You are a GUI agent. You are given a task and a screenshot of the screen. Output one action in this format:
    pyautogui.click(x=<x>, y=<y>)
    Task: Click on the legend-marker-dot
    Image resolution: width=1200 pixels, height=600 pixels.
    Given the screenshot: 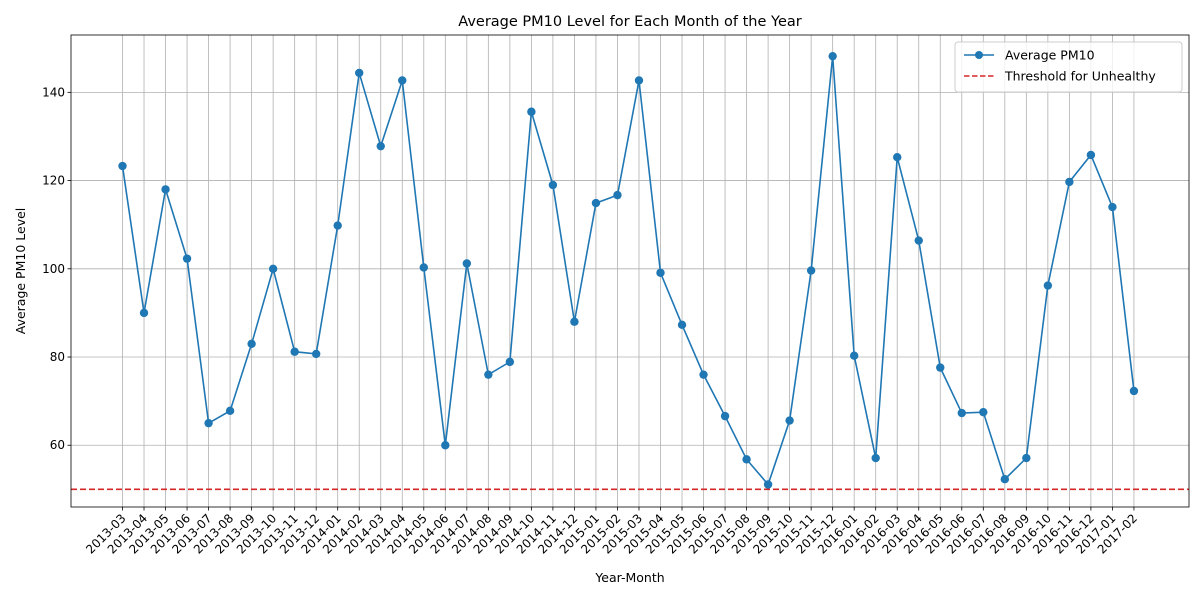 What is the action you would take?
    pyautogui.click(x=979, y=55)
    